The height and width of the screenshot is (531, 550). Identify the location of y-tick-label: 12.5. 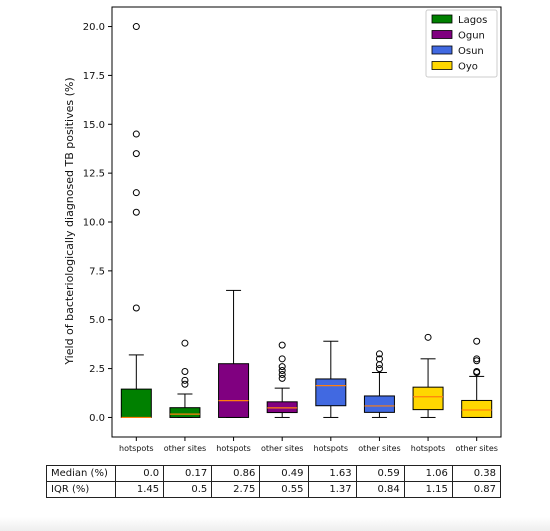
(94, 174).